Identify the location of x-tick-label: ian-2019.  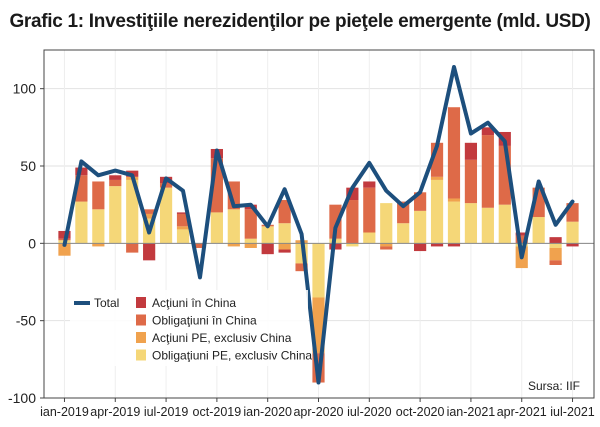
(64, 412).